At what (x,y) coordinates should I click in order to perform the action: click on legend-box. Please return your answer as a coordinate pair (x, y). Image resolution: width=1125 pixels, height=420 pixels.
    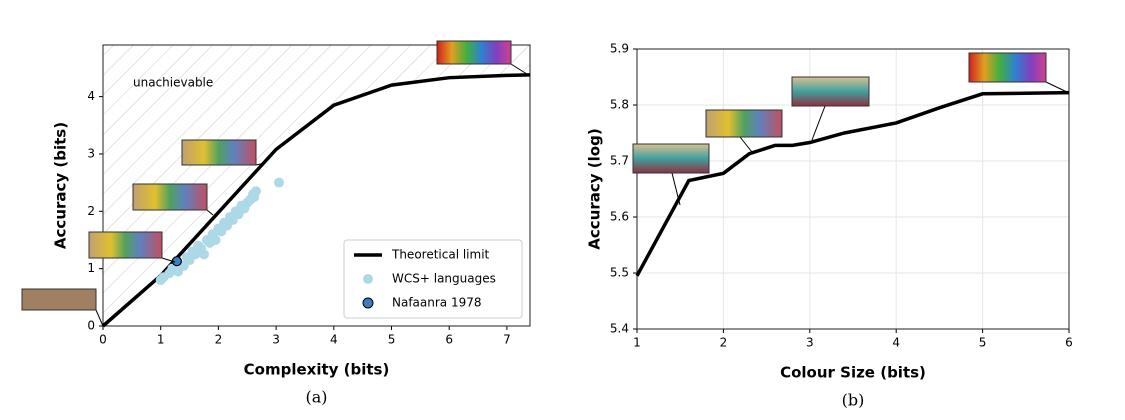
    Looking at the image, I should click on (433, 279).